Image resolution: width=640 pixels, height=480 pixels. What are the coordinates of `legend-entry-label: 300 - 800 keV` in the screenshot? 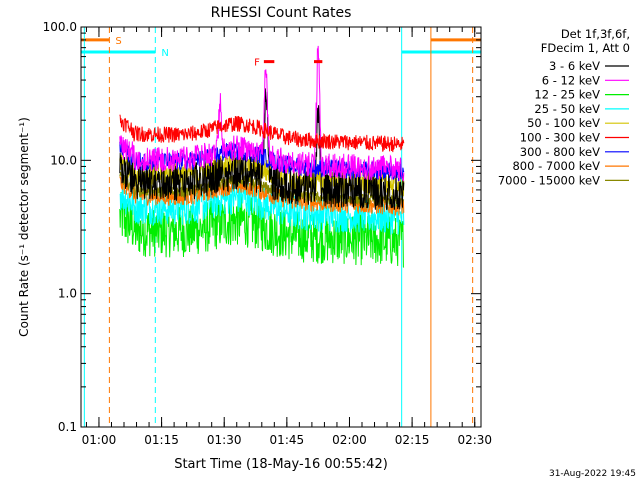 It's located at (560, 152).